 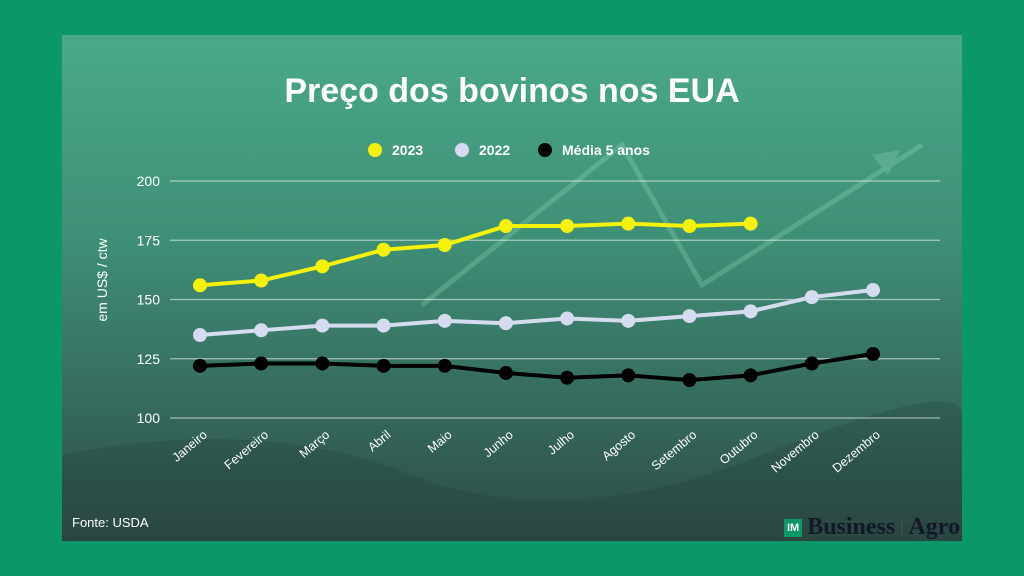 I want to click on x-tick-label: Abril, so click(x=379, y=441).